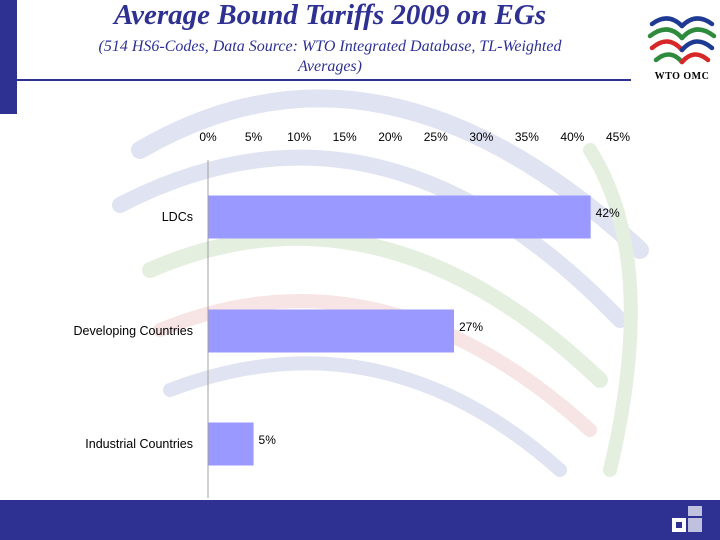 Image resolution: width=720 pixels, height=540 pixels. What do you see at coordinates (231, 444) in the screenshot?
I see `bar-industrial-countries` at bounding box center [231, 444].